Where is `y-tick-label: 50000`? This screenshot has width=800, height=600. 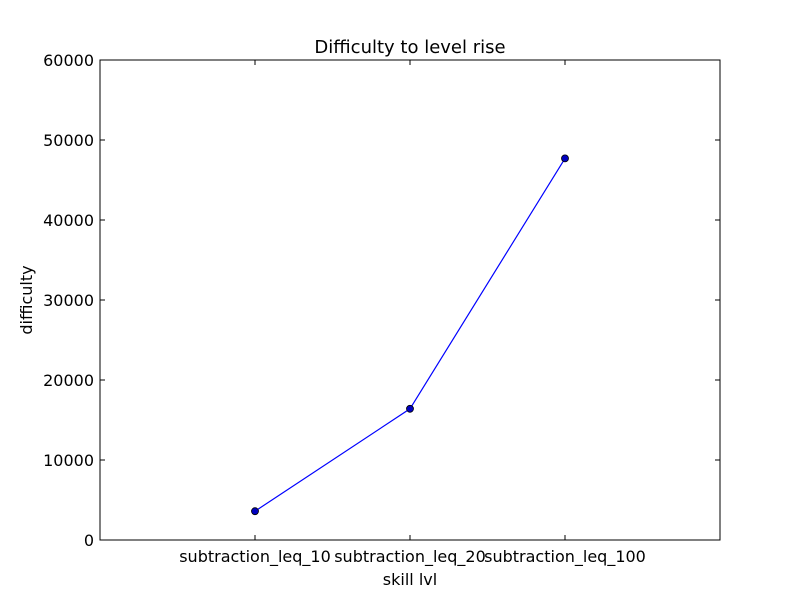 y-tick-label: 50000 is located at coordinates (68, 140).